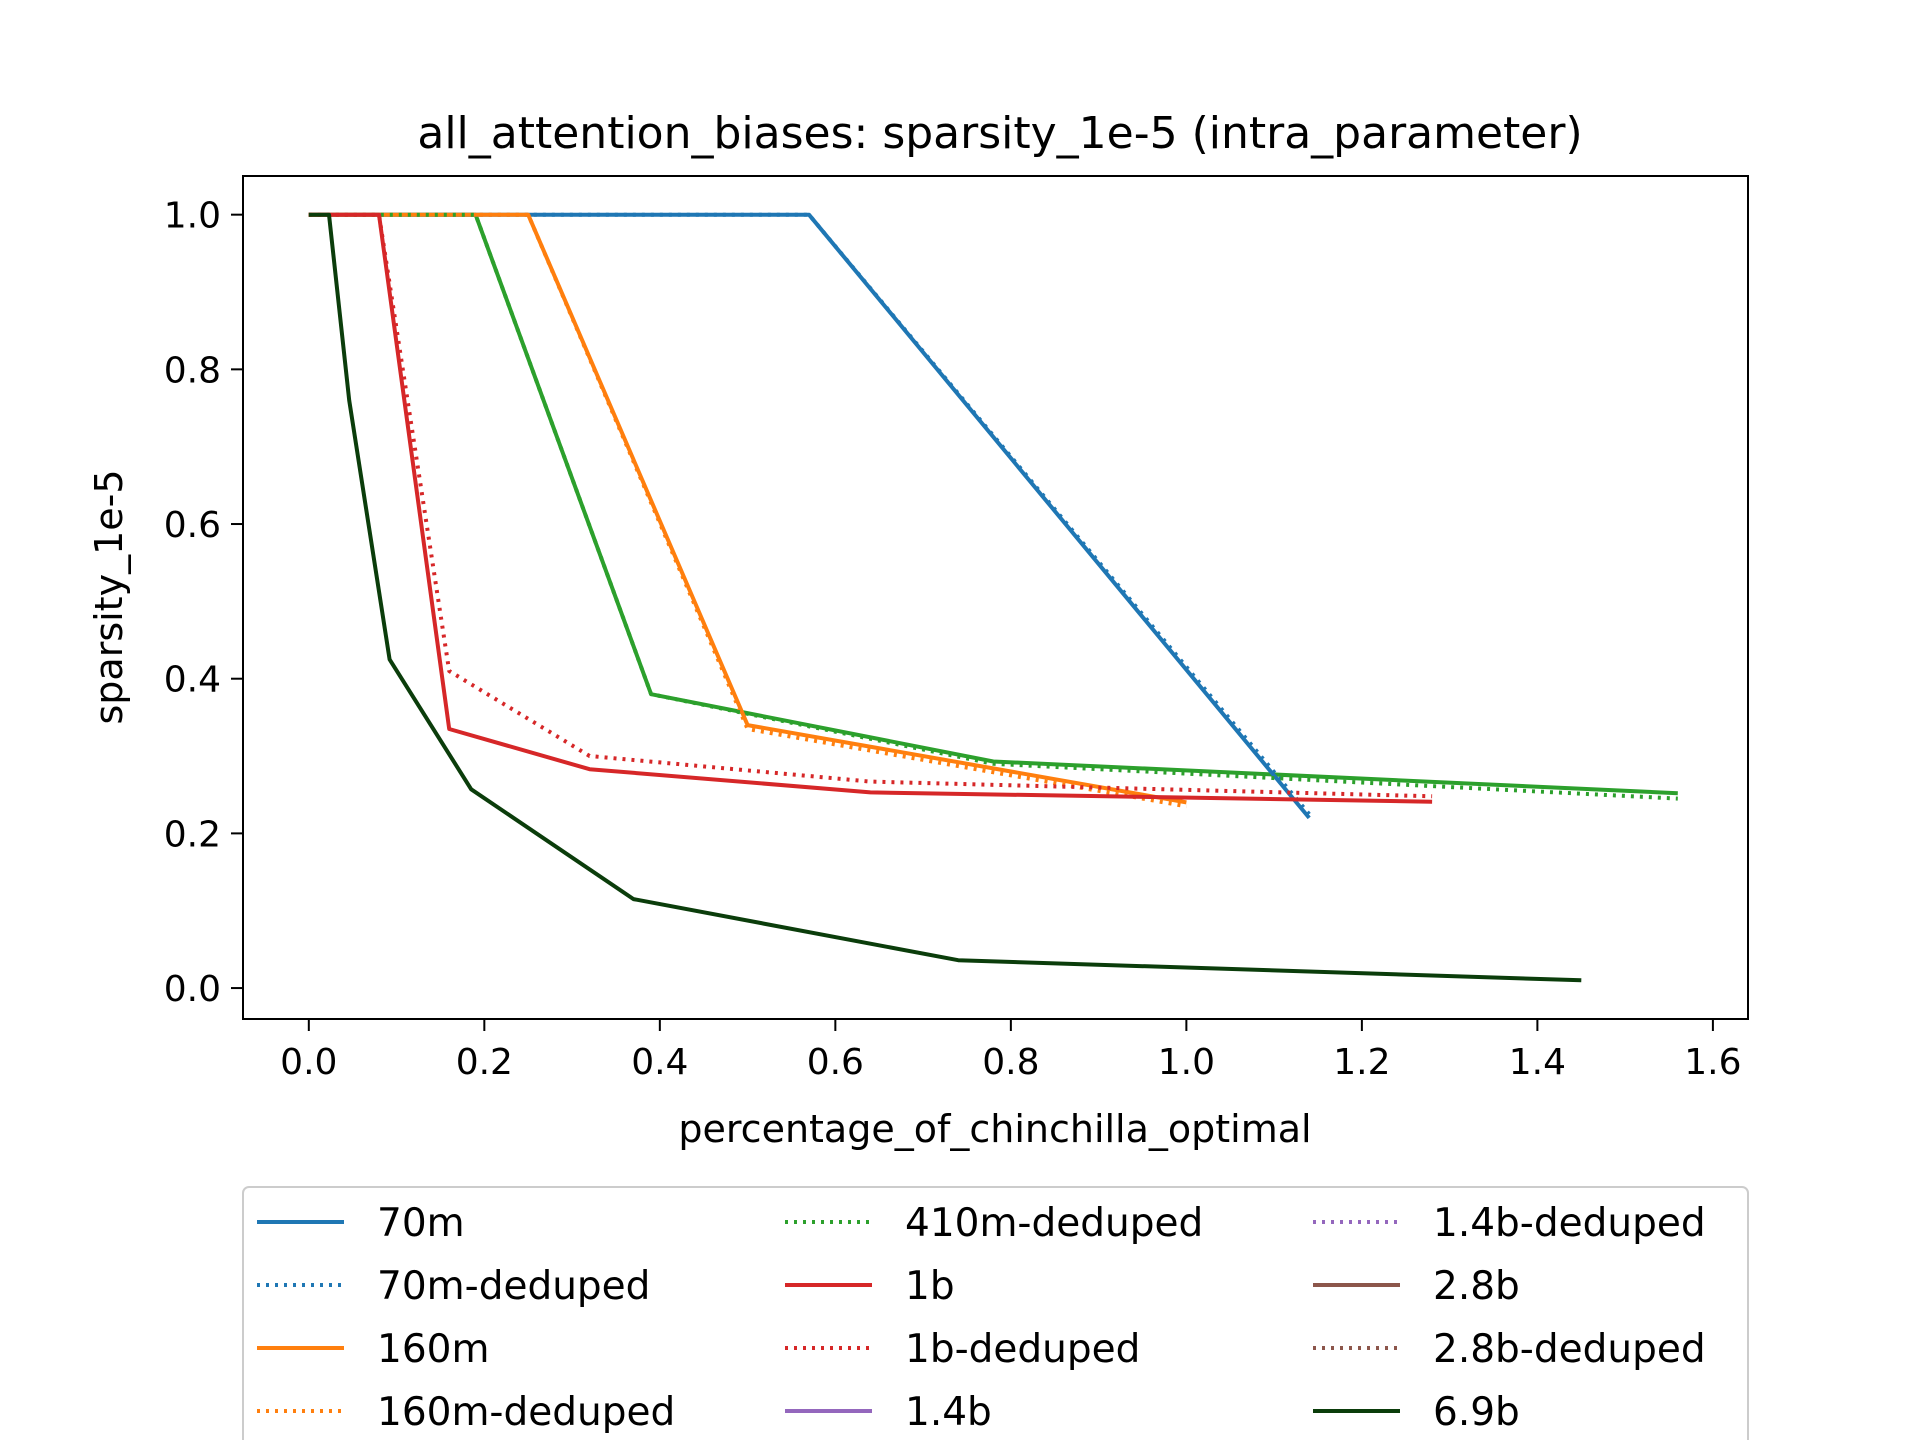  Describe the element at coordinates (421, 1223) in the screenshot. I see `legend-label: 70m` at that location.